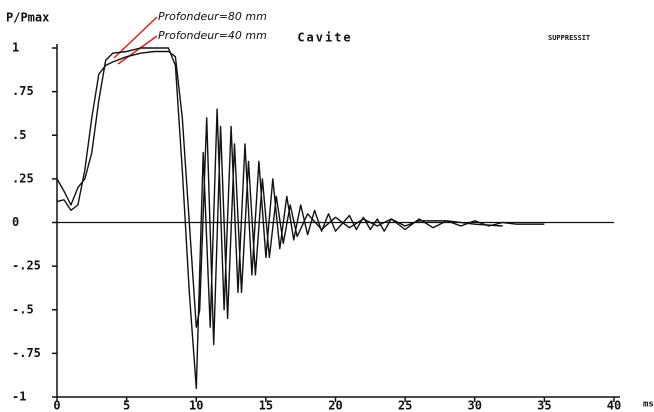 This screenshot has width=654, height=412. Describe the element at coordinates (544, 405) in the screenshot. I see `x-tick-label: 35` at that location.